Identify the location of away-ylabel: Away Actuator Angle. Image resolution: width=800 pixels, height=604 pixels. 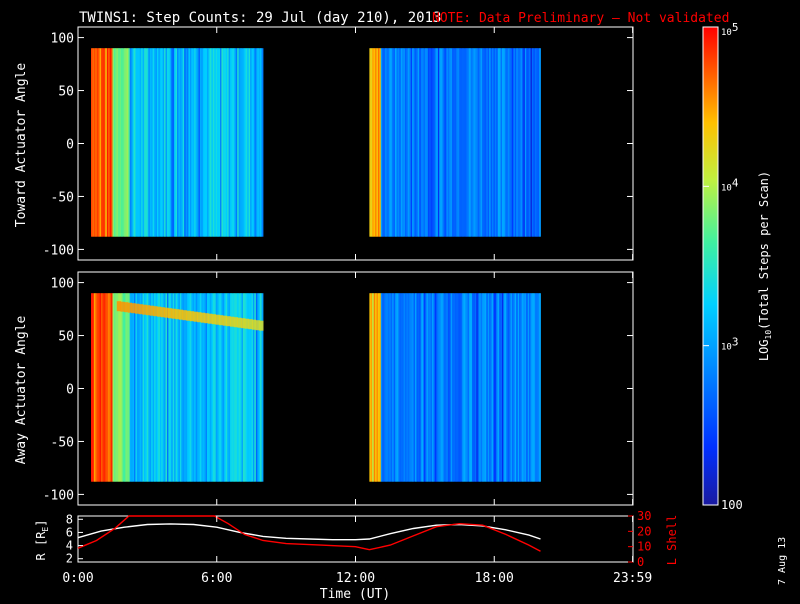
(21, 389).